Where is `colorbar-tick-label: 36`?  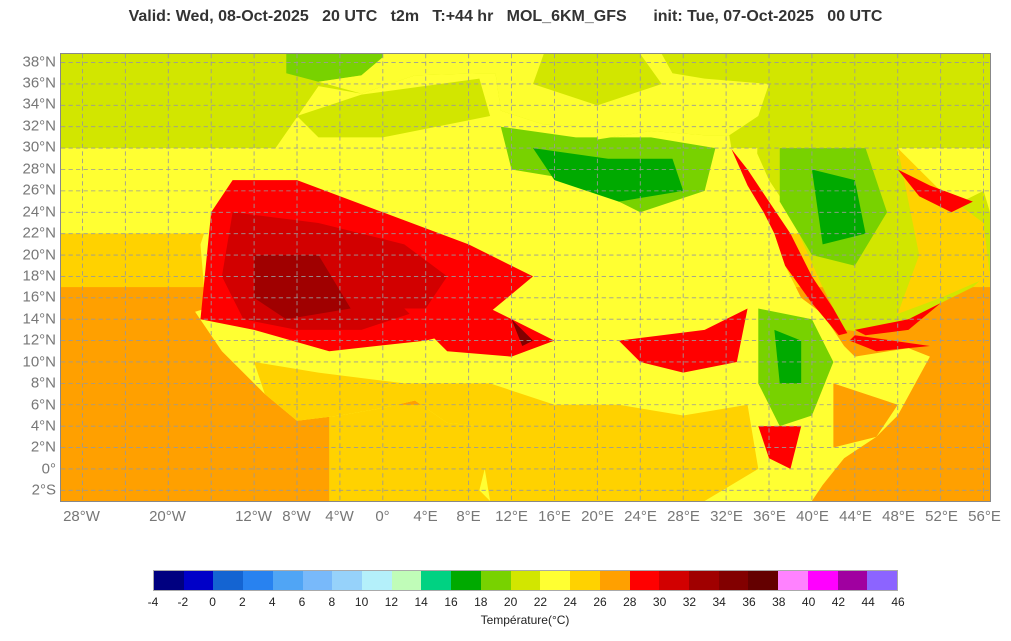
colorbar-tick-label: 36 is located at coordinates (749, 602).